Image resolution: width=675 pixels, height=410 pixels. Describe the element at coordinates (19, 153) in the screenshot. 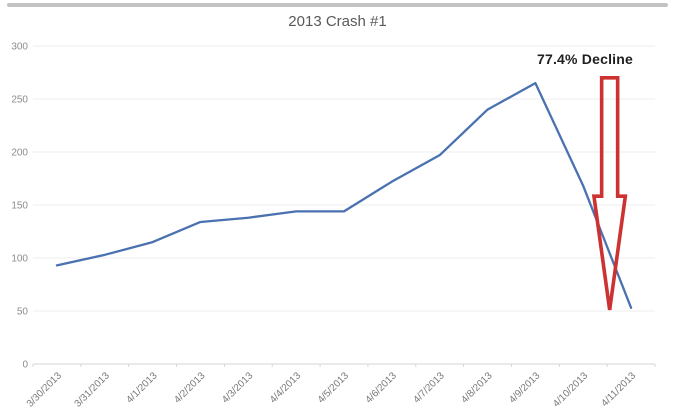

I see `y-tick-label: 200` at that location.